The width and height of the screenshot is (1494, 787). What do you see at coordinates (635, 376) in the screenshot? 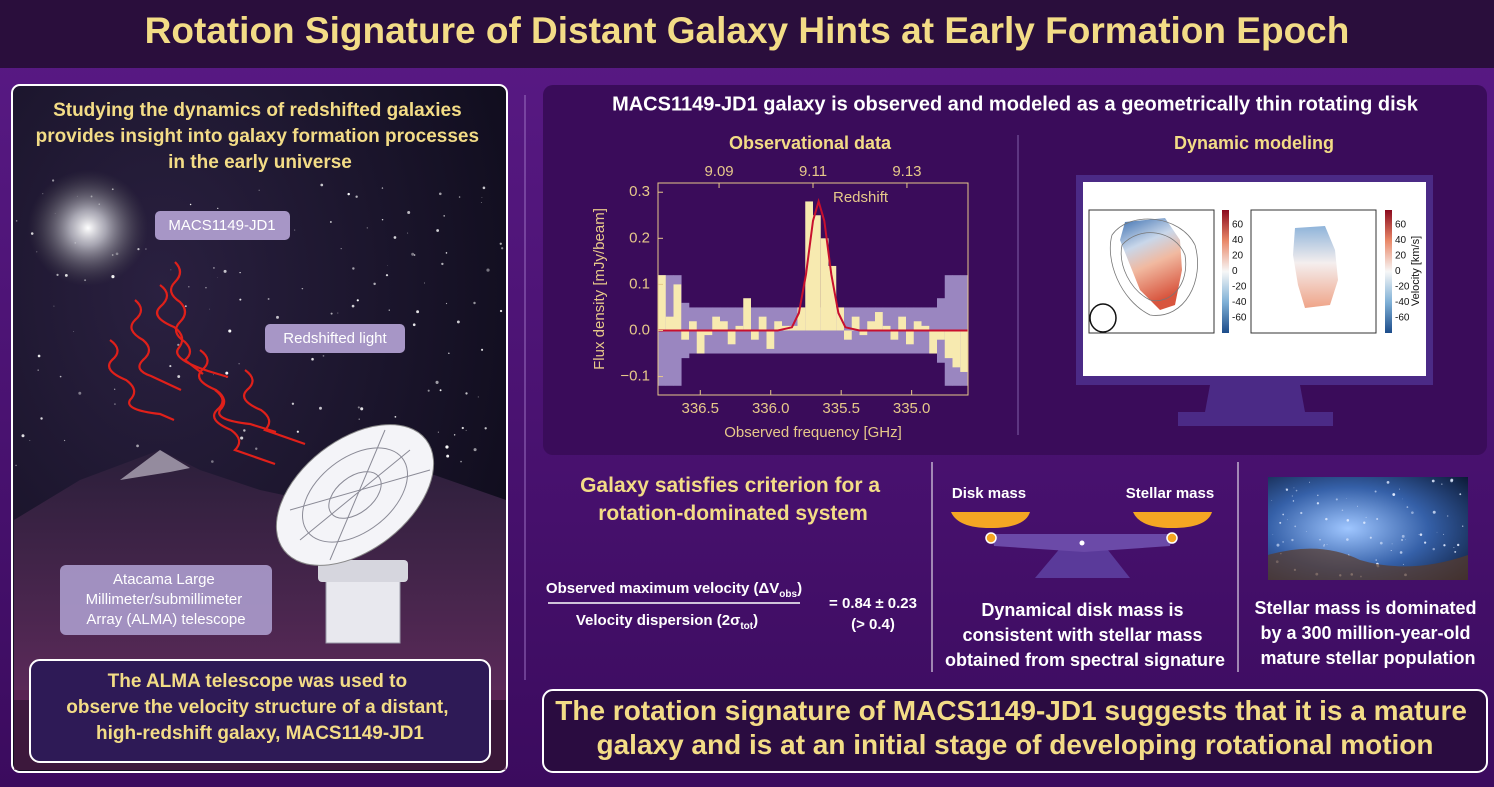
I see `y-tick-label: −0.1` at bounding box center [635, 376].